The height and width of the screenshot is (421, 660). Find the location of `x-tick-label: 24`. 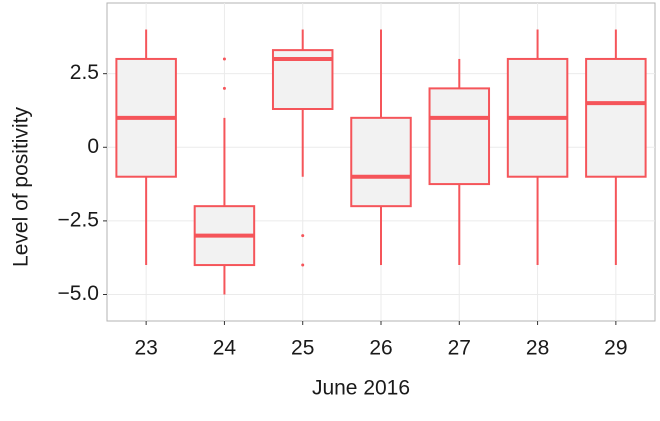

x-tick-label: 24 is located at coordinates (225, 348).